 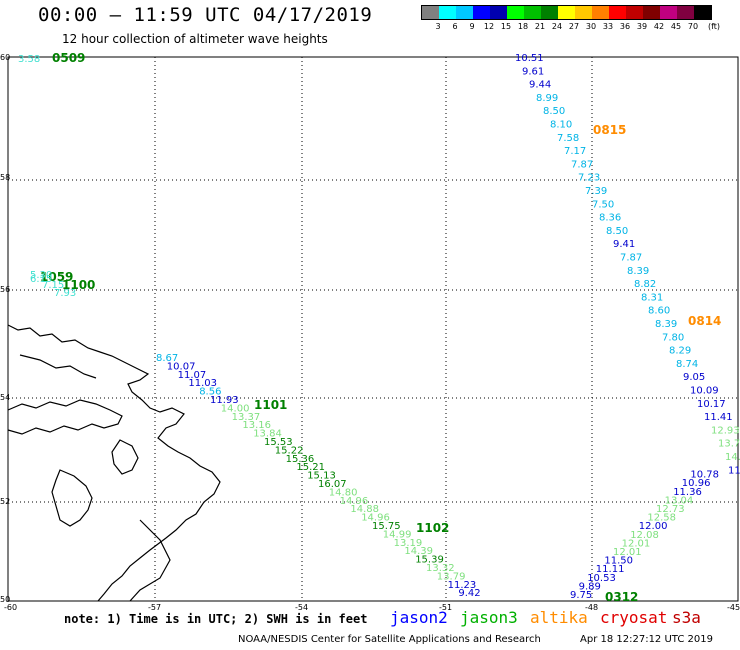 I want to click on wave-height-label: 15.75, so click(x=386, y=526).